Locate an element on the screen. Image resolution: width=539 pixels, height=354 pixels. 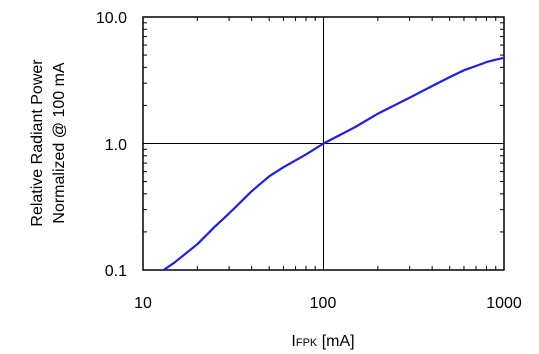
x-tick-label-1000: 1000 is located at coordinates (504, 303).